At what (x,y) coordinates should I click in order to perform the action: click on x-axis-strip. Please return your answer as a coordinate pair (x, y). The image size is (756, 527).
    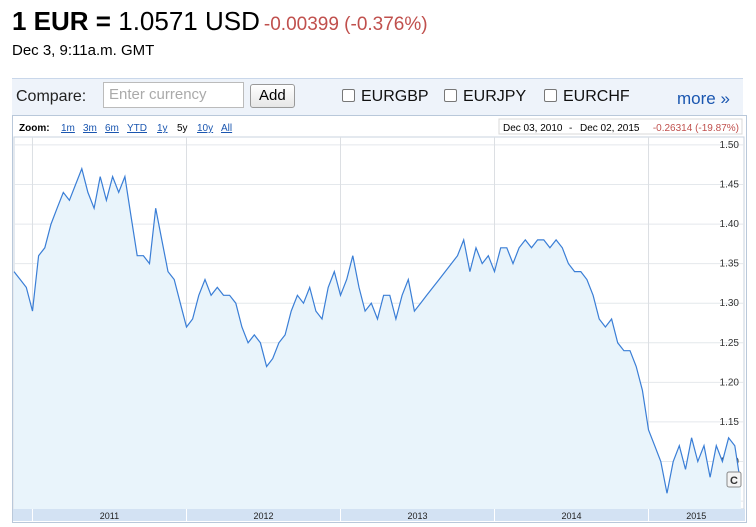
    Looking at the image, I should click on (379, 515).